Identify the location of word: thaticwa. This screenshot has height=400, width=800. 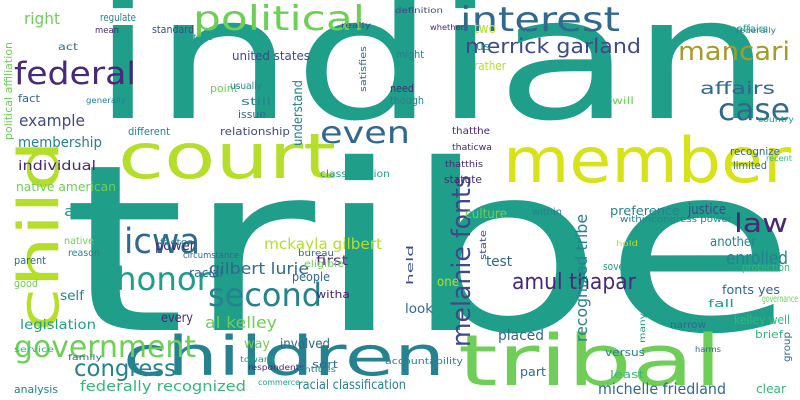
(472, 148).